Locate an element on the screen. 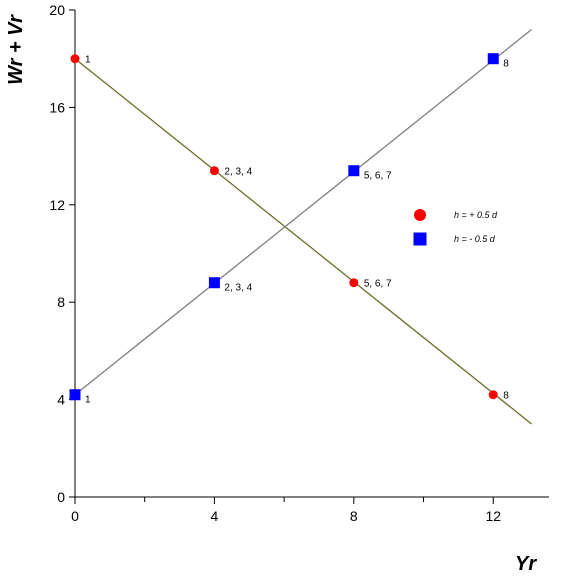  y-tick-label: 4 is located at coordinates (61, 400).